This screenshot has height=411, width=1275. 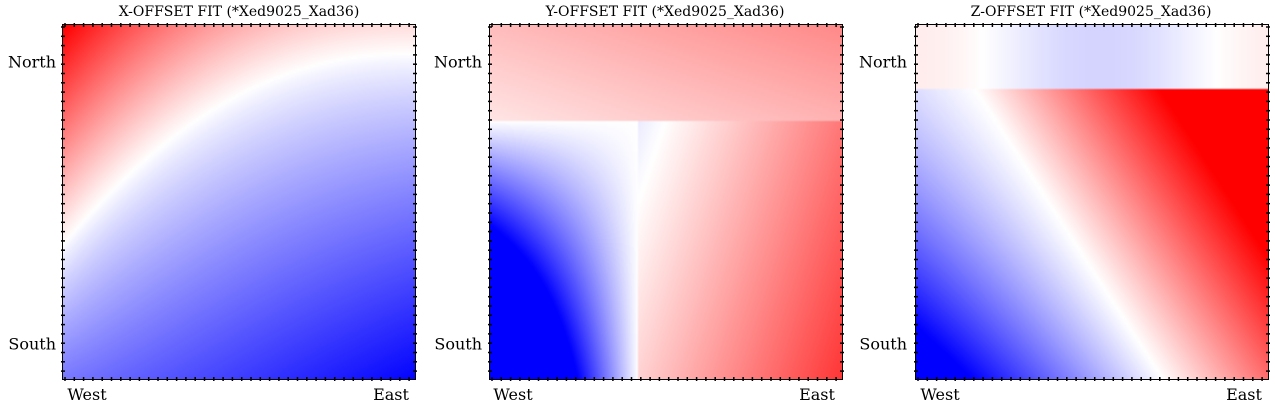 What do you see at coordinates (1091, 12) in the screenshot?
I see `chart-title: Z-OFFSET FIT (*Xed9025_Xad36)` at bounding box center [1091, 12].